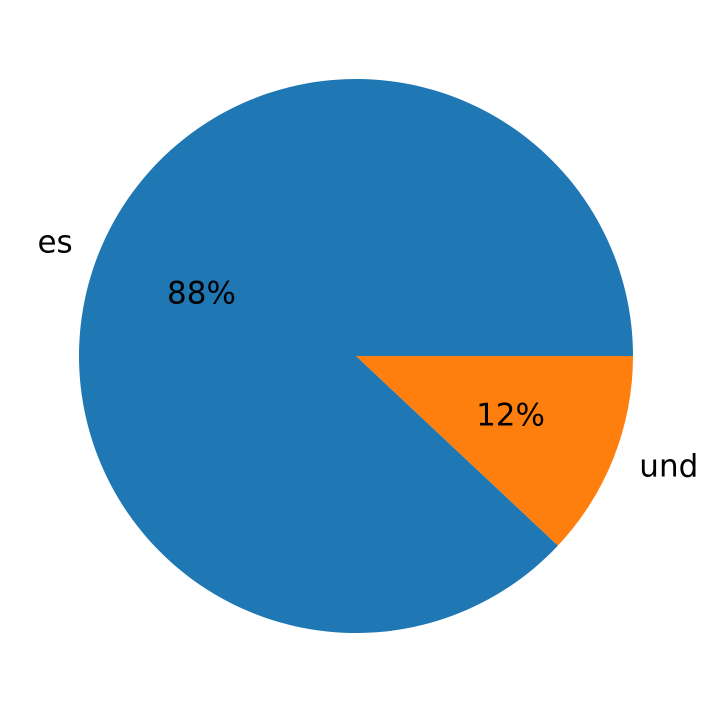 The width and height of the screenshot is (714, 713). What do you see at coordinates (510, 416) in the screenshot?
I see `value-label: 12%` at bounding box center [510, 416].